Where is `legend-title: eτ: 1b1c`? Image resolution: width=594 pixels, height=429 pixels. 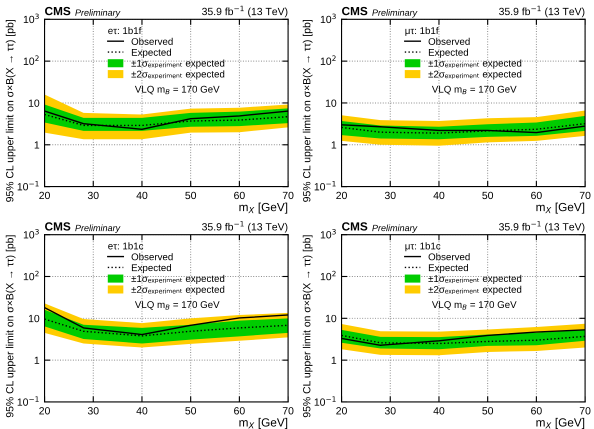
legend-title: eτ: 1b1c is located at coordinates (126, 246).